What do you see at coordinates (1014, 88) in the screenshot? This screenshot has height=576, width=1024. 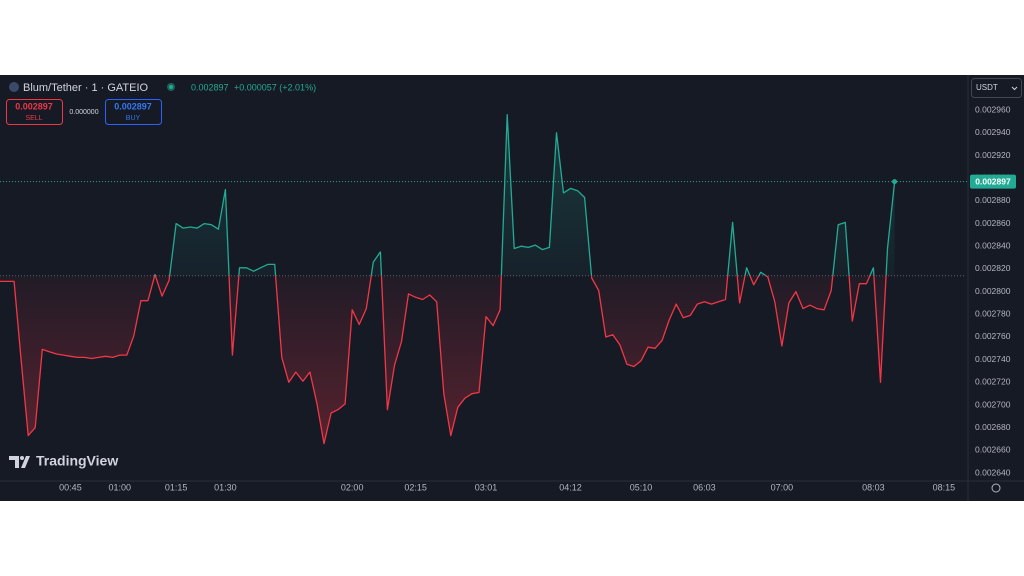 I see `dropdown-chevron` at bounding box center [1014, 88].